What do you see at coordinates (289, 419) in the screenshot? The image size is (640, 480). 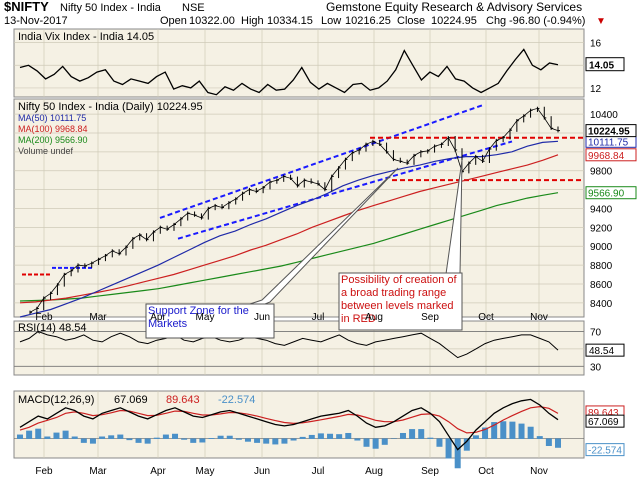 I see `macd-signal-line` at bounding box center [289, 419].